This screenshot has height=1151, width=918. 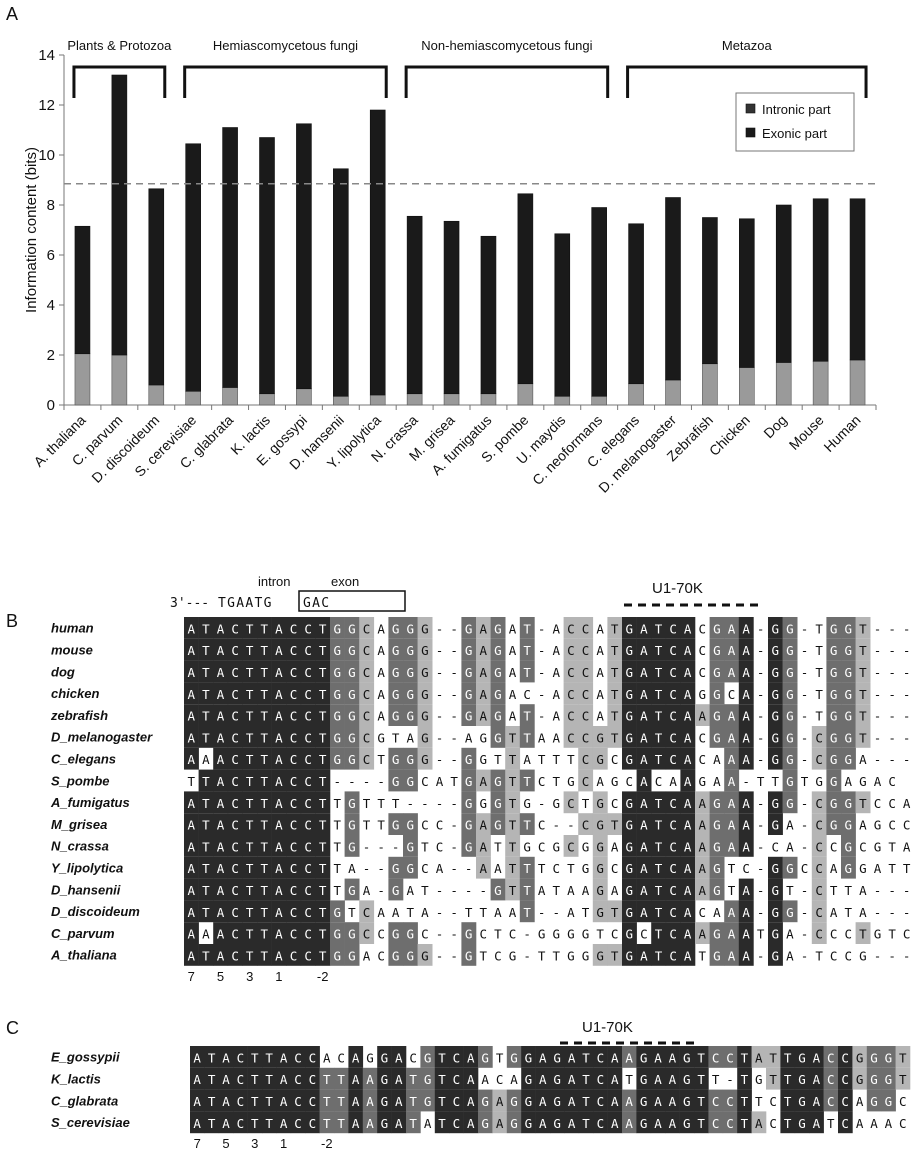 I want to click on position-number: 1, so click(x=283, y=1143).